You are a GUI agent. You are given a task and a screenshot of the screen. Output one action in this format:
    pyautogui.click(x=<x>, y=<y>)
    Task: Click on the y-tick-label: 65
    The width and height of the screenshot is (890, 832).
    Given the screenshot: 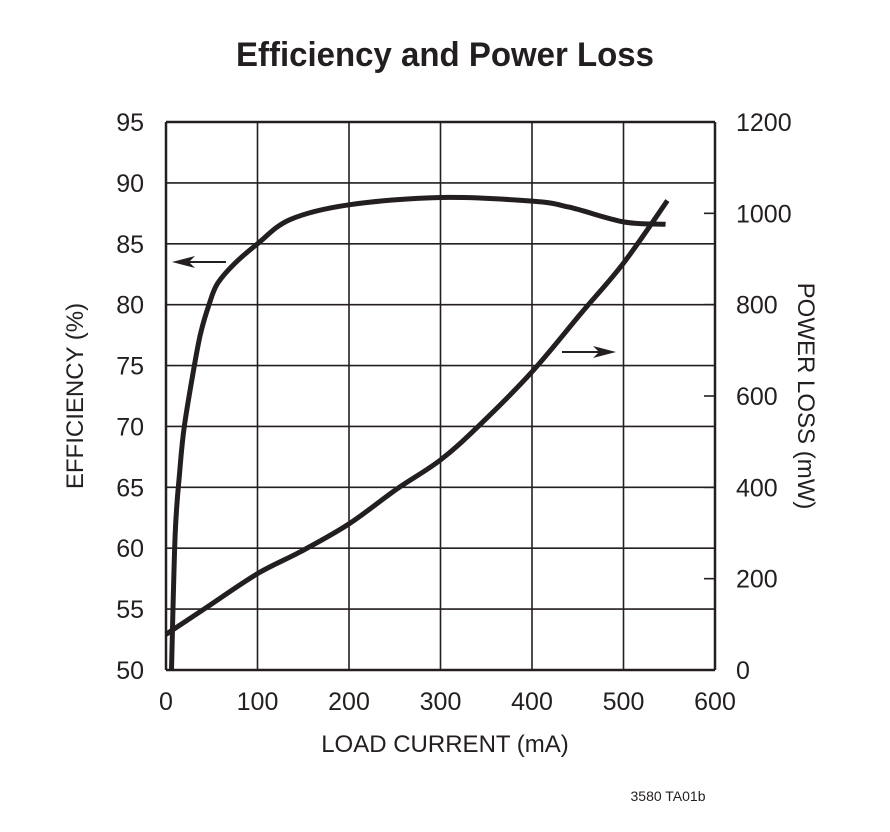 What is the action you would take?
    pyautogui.click(x=130, y=488)
    